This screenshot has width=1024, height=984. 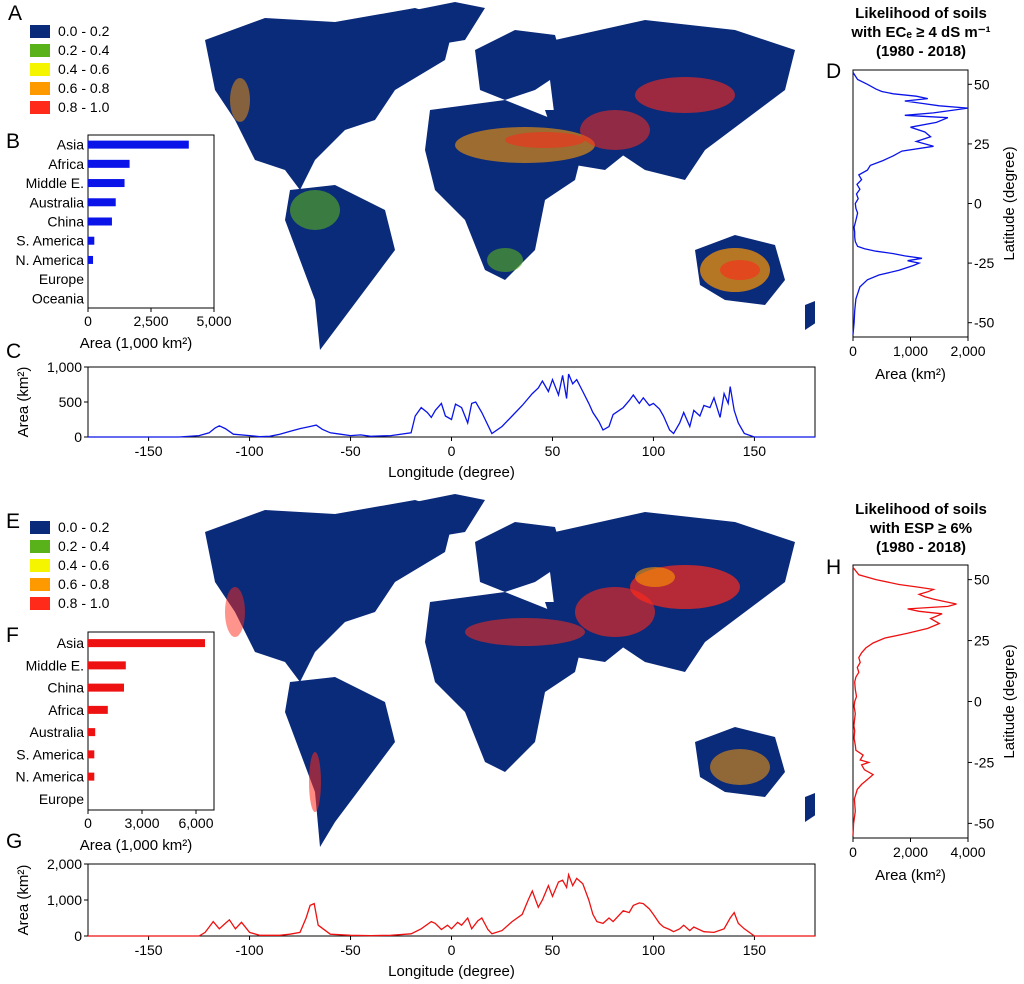 I want to click on title-line: with ESP ≥ 6%, so click(x=921, y=528).